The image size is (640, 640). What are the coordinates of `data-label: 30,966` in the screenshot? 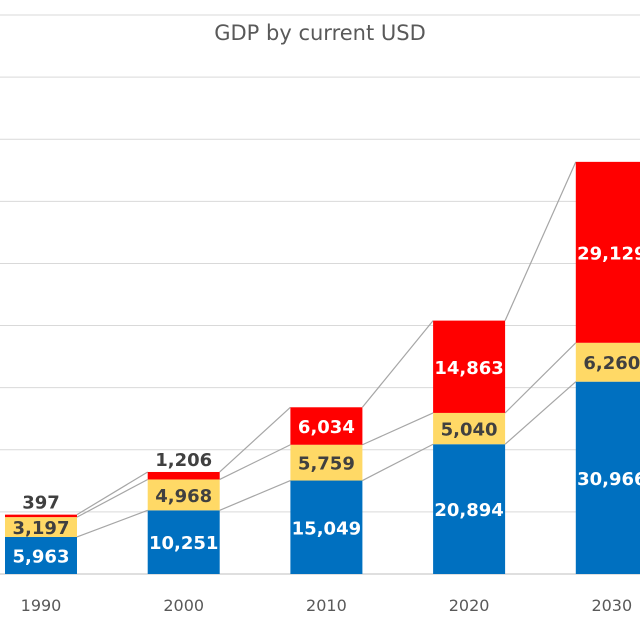 It's located at (608, 479).